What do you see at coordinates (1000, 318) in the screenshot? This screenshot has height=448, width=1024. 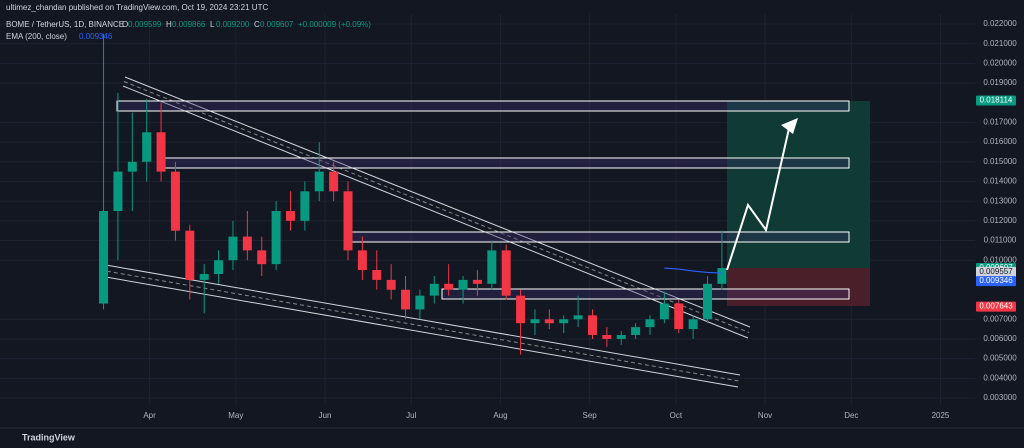 I see `y-tick-label: 0.007000` at bounding box center [1000, 318].